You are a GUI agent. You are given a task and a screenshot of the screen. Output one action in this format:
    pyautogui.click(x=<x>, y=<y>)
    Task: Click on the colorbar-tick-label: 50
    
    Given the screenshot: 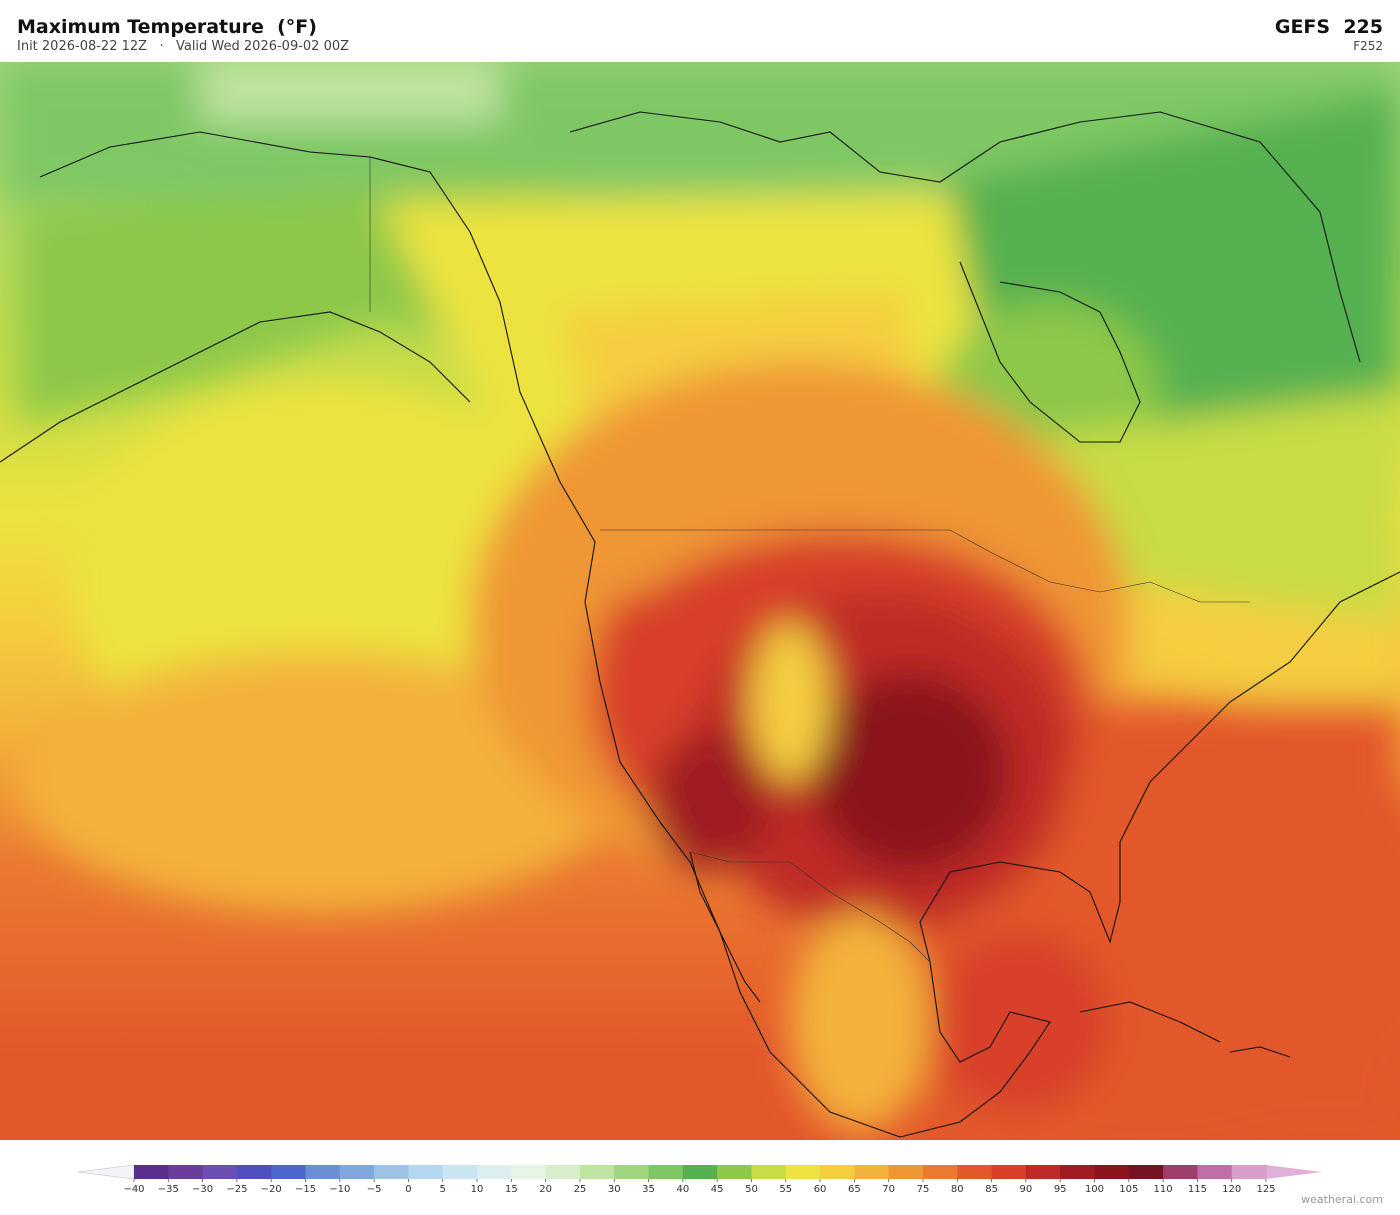 What is the action you would take?
    pyautogui.click(x=751, y=1189)
    